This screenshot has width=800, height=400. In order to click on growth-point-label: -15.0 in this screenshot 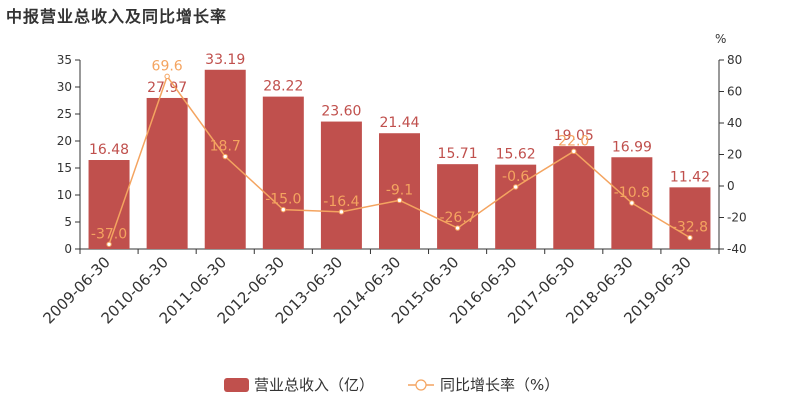, I will do `click(283, 200)`.